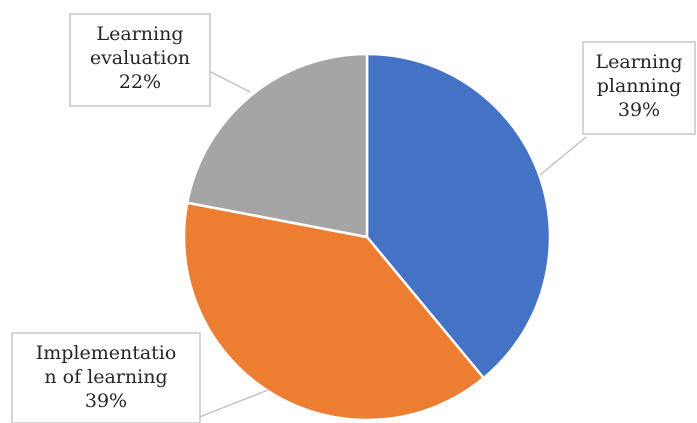  What do you see at coordinates (106, 353) in the screenshot?
I see `slice-label-text: Implementatio` at bounding box center [106, 353].